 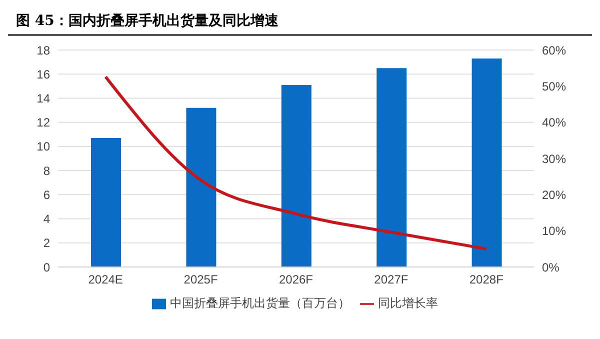 I want to click on legend-label: 同比增长率, so click(x=408, y=303).